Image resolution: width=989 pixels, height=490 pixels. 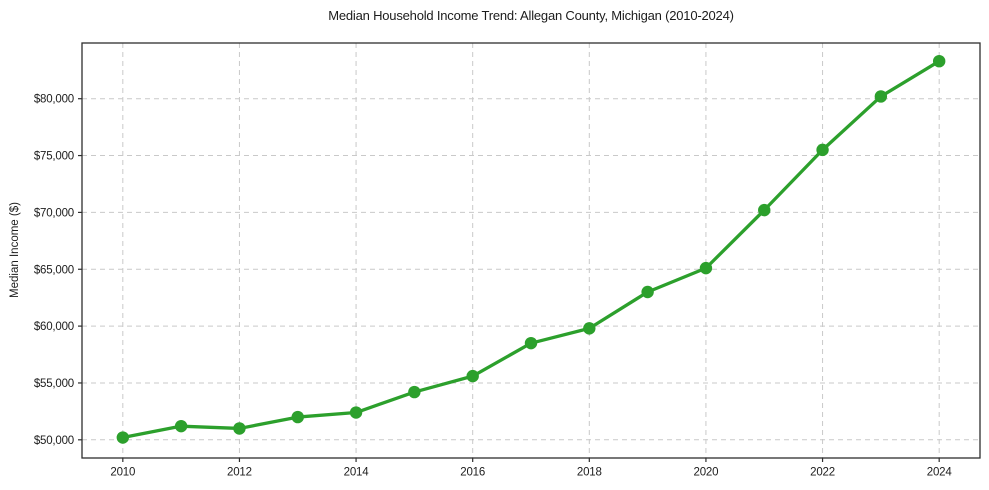 What do you see at coordinates (54, 441) in the screenshot?
I see `y-tick-label: $50,000` at bounding box center [54, 441].